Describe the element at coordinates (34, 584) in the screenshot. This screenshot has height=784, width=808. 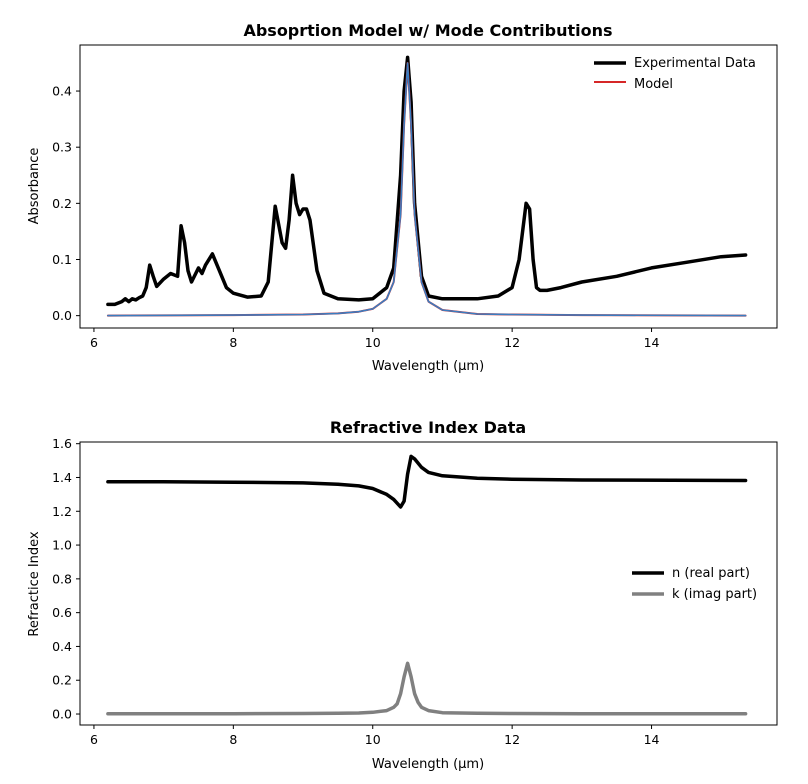
I see `y-axis-label: Refractice Index` at that location.